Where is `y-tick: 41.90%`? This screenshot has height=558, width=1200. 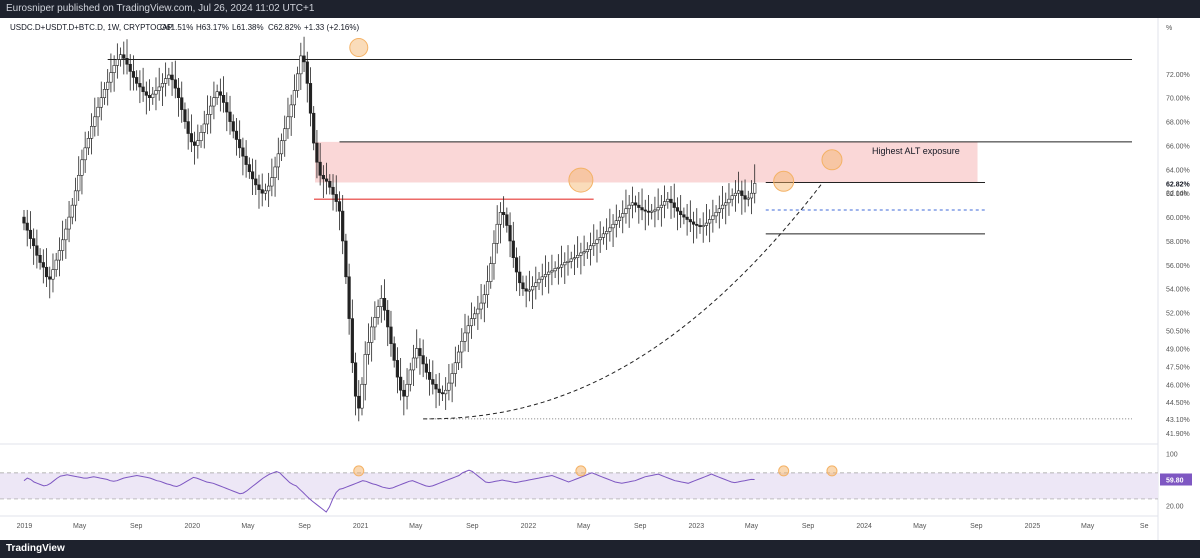
y-tick: 41.90% is located at coordinates (1178, 434).